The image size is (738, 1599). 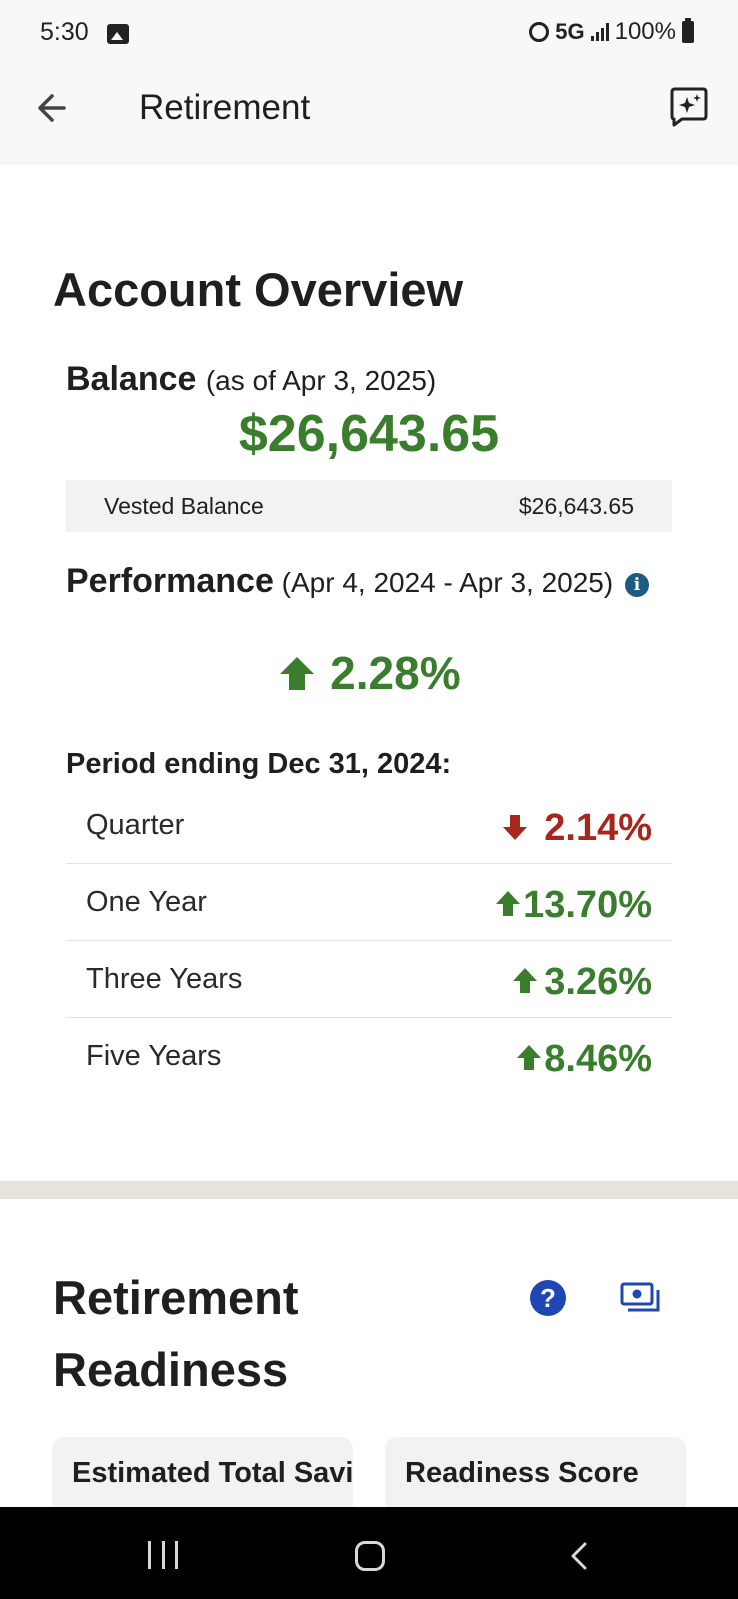 What do you see at coordinates (369, 434) in the screenshot?
I see `balance-amount: $26,643.65` at bounding box center [369, 434].